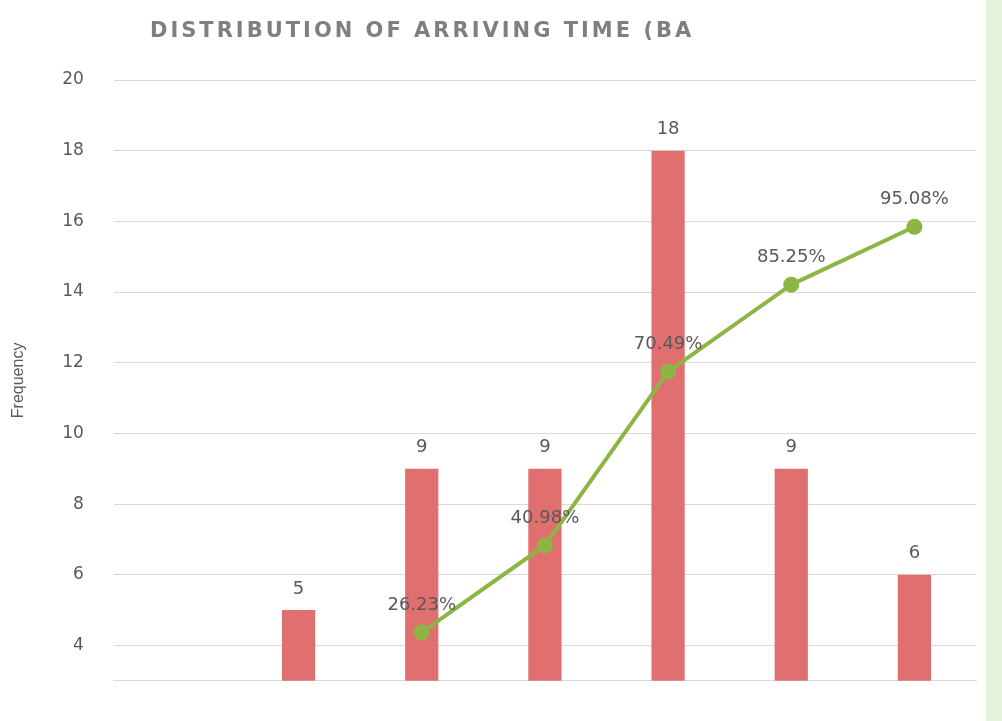  Describe the element at coordinates (78, 502) in the screenshot. I see `y-tick-label: 8` at that location.